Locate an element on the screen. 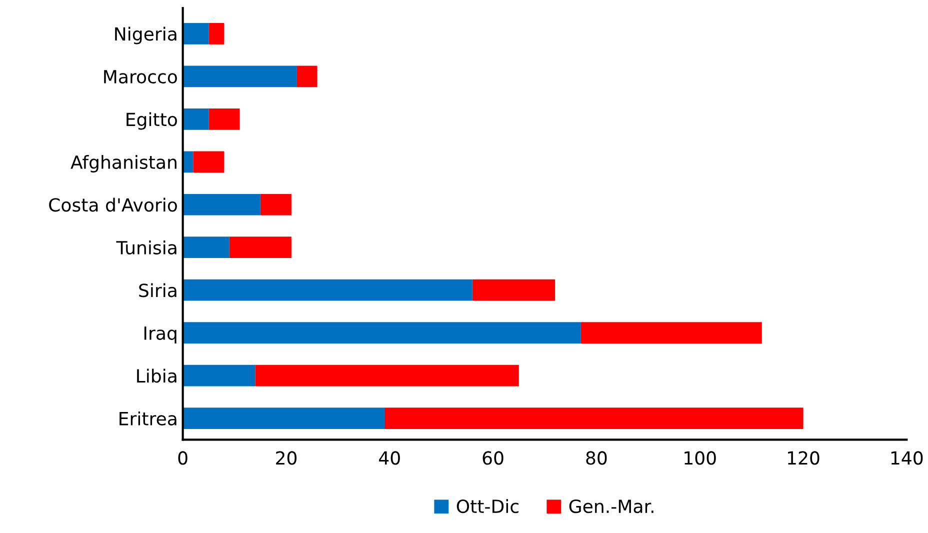 Image resolution: width=928 pixels, height=533 pixels. y-tick-label: Libia is located at coordinates (156, 375).